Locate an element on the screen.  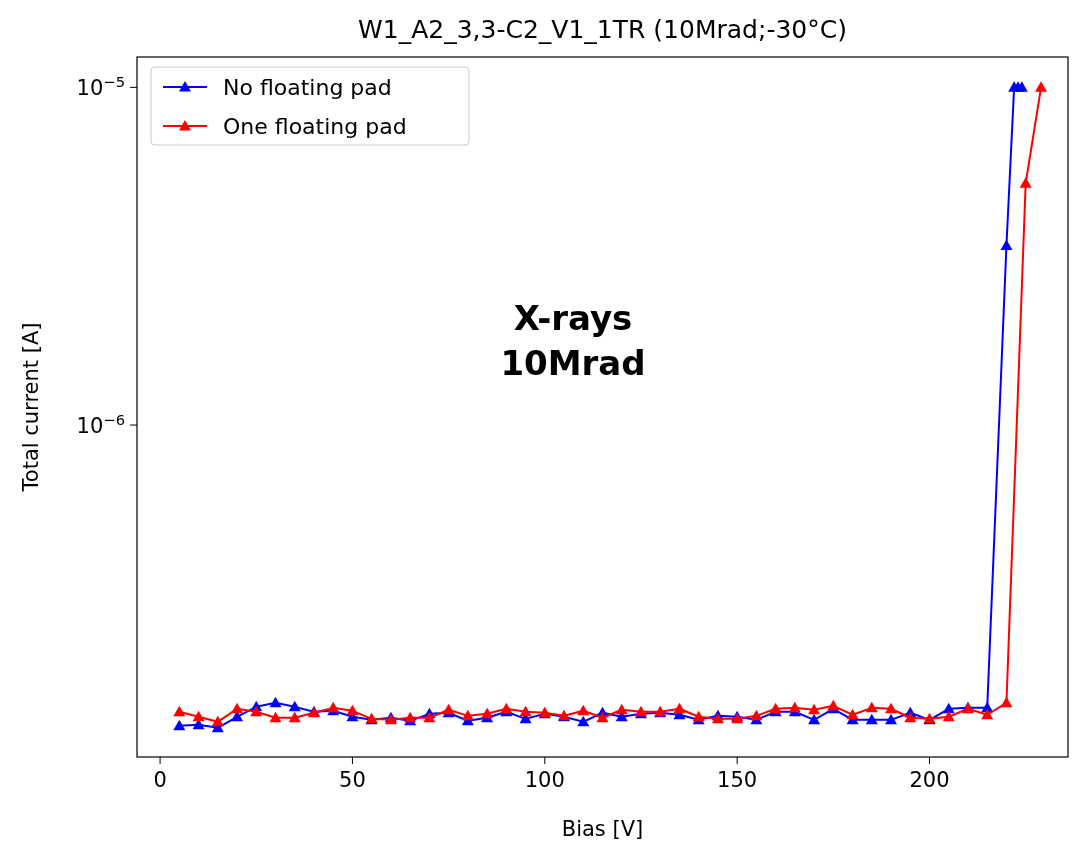
annotation: X-rays 10Mrad is located at coordinates (573, 340).